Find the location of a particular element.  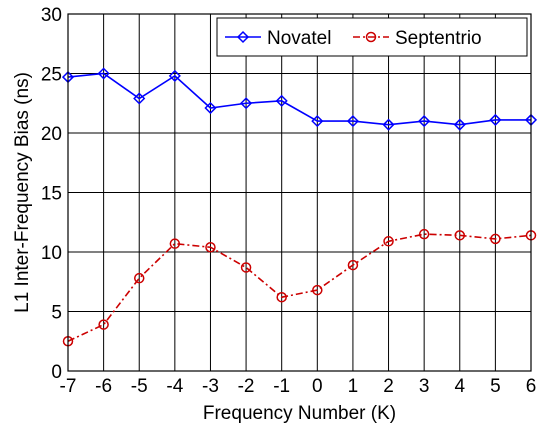

x-tick-label: -5 is located at coordinates (139, 386).